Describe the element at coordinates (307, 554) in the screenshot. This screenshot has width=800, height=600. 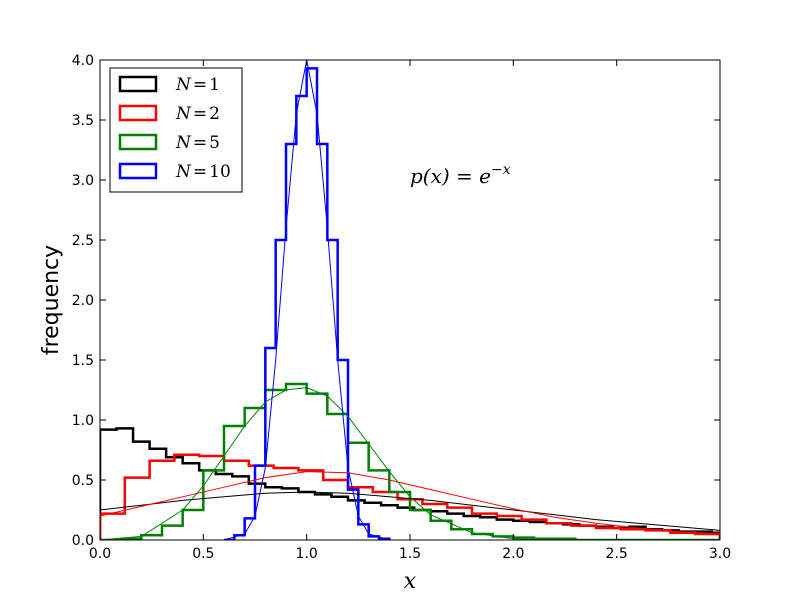
I see `x-tick-label: 1.0` at that location.